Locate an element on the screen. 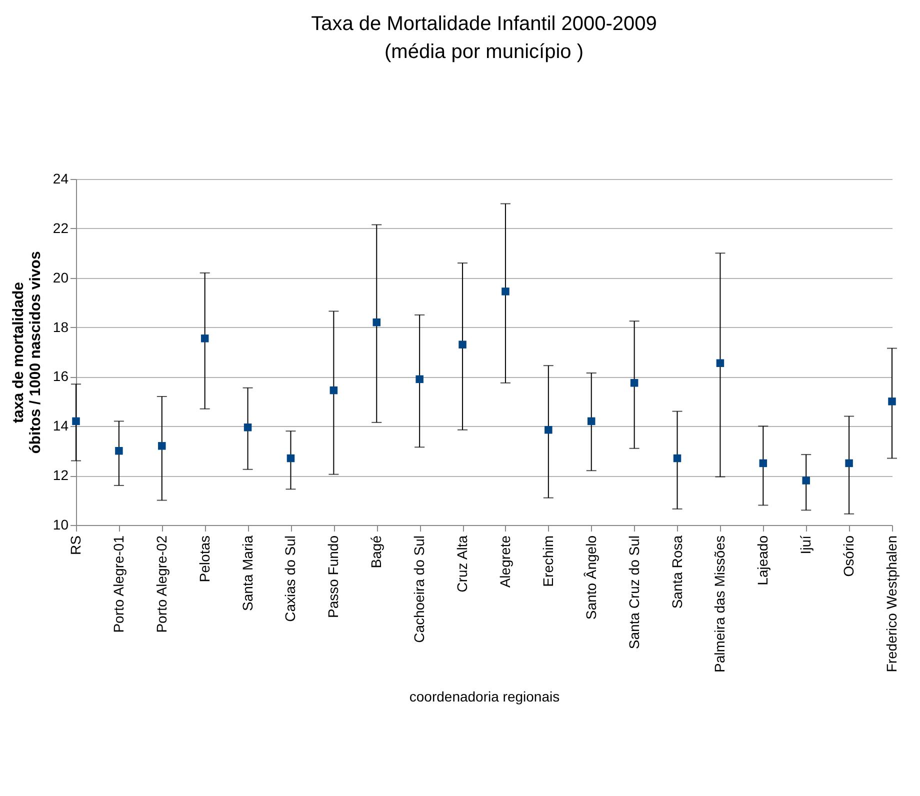 The height and width of the screenshot is (796, 920). y-tick-label: 22 is located at coordinates (60, 228).